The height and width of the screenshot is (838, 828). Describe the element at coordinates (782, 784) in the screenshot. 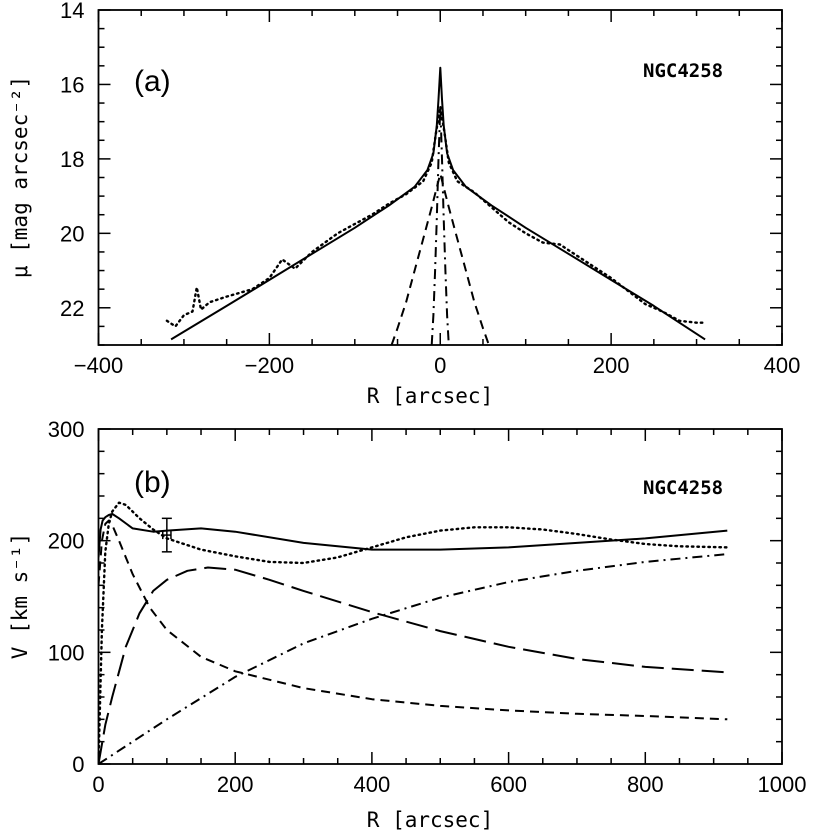

I see `x-tick-label: 1000` at that location.